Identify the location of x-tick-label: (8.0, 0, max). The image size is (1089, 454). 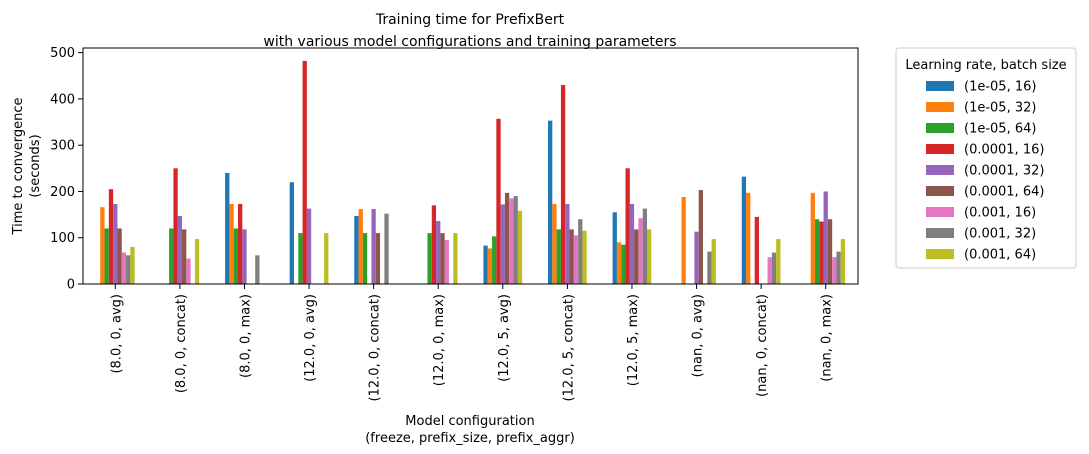
(245, 336).